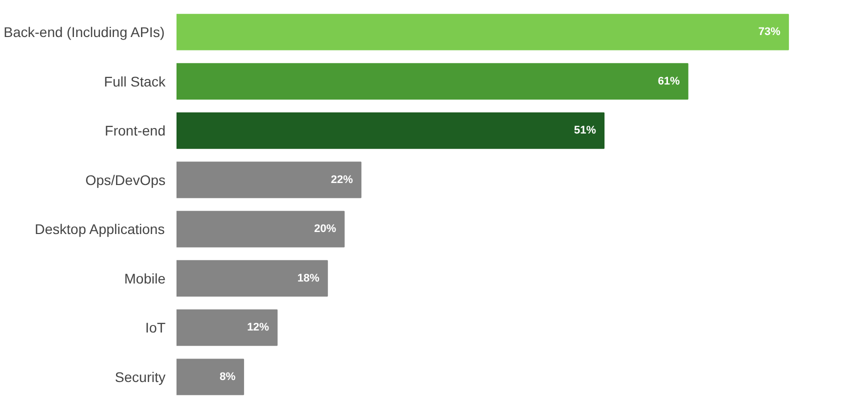 This screenshot has height=408, width=843. I want to click on y-tick-label: Mobile, so click(145, 278).